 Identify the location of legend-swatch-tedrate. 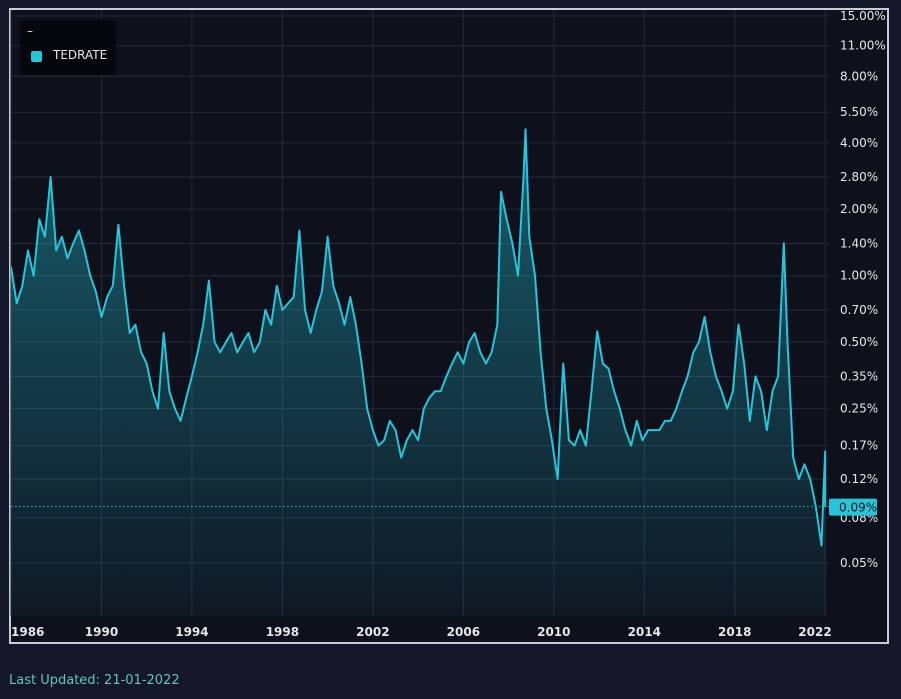
(36, 56).